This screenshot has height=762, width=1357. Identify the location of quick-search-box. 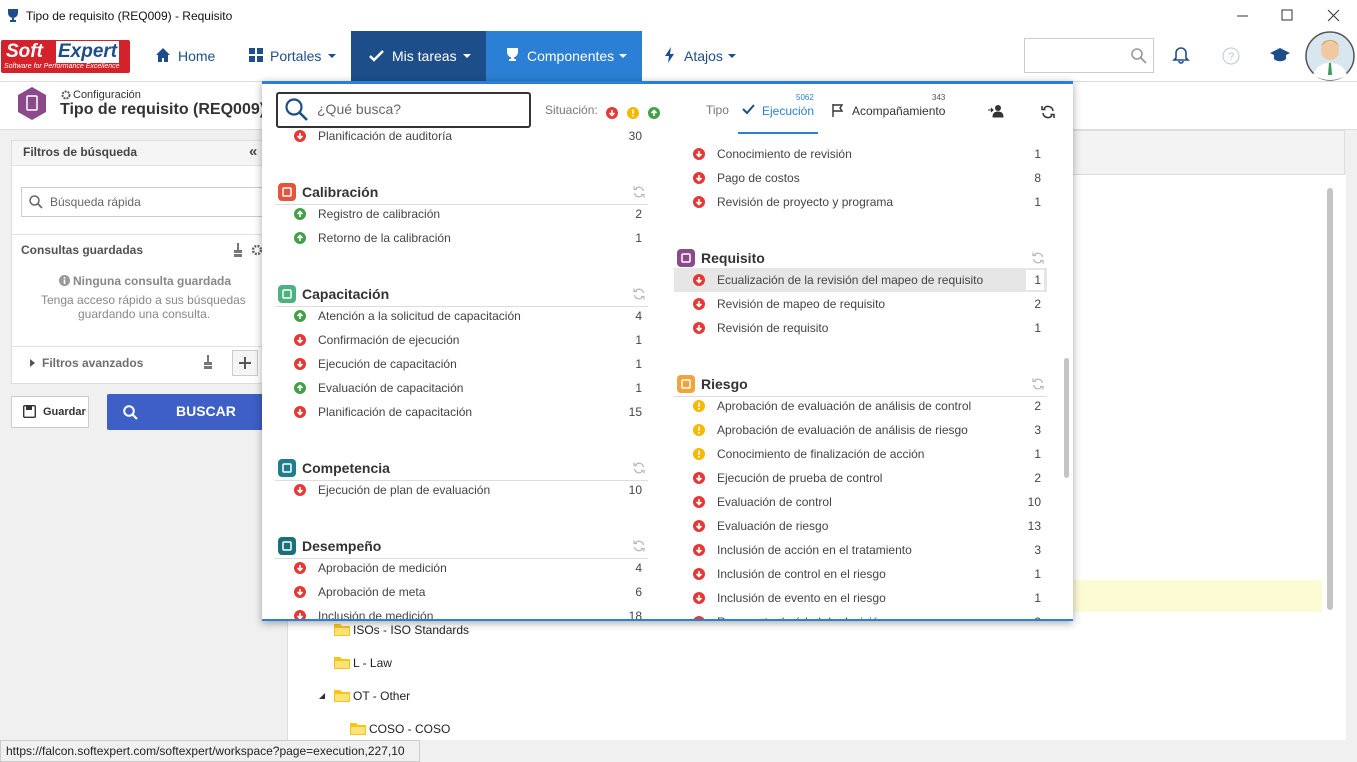
(151, 202).